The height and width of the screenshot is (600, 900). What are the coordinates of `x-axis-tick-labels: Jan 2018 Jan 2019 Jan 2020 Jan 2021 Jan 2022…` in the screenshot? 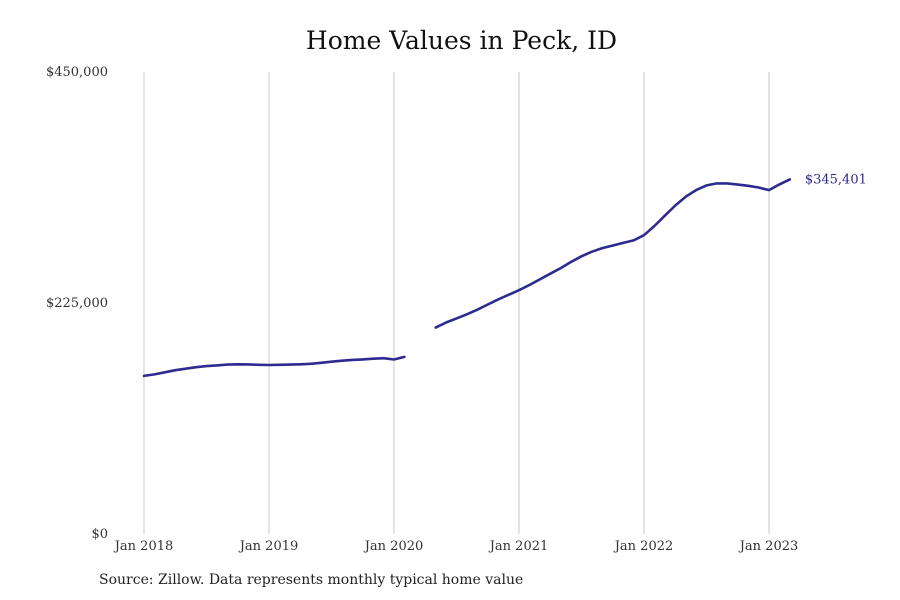 It's located at (456, 546).